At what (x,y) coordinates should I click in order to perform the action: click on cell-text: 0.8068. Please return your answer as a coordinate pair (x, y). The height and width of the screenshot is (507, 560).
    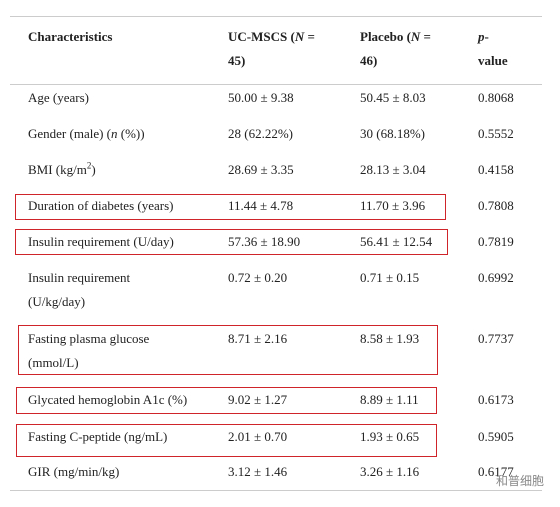
    Looking at the image, I should click on (496, 97).